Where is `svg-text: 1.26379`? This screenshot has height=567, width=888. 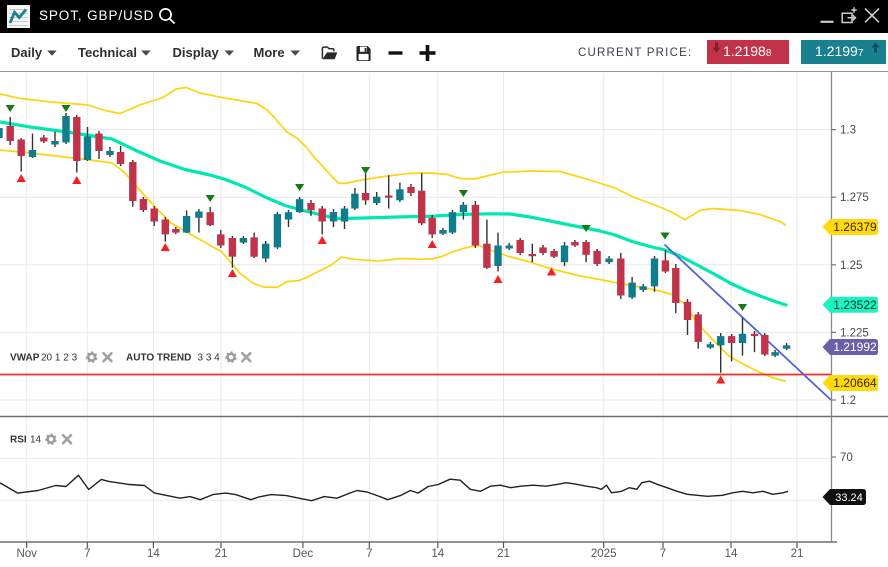 svg-text: 1.26379 is located at coordinates (855, 227).